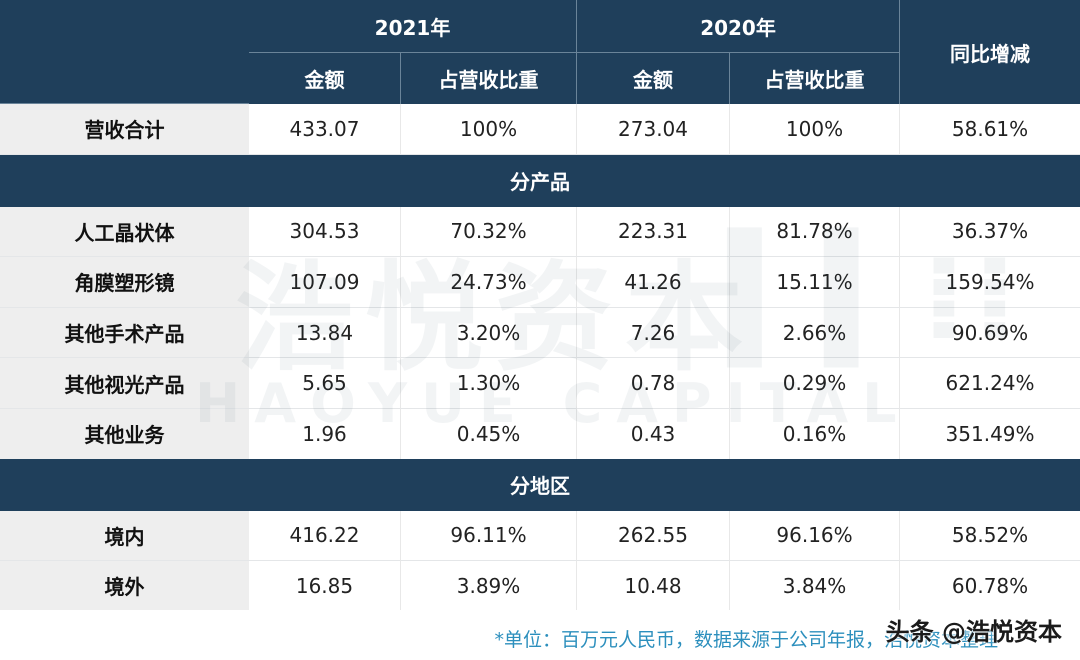 This screenshot has height=660, width=1080. Describe the element at coordinates (814, 129) in the screenshot. I see `cell-share-2020: 100%` at that location.